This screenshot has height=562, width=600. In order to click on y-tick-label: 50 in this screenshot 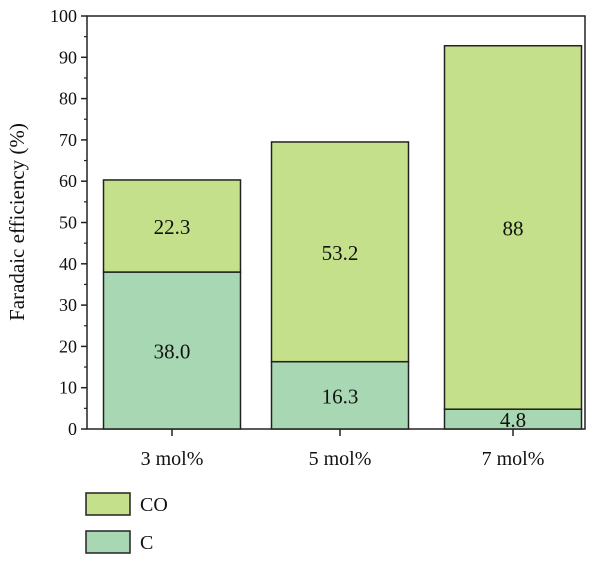, I will do `click(68, 223)`.